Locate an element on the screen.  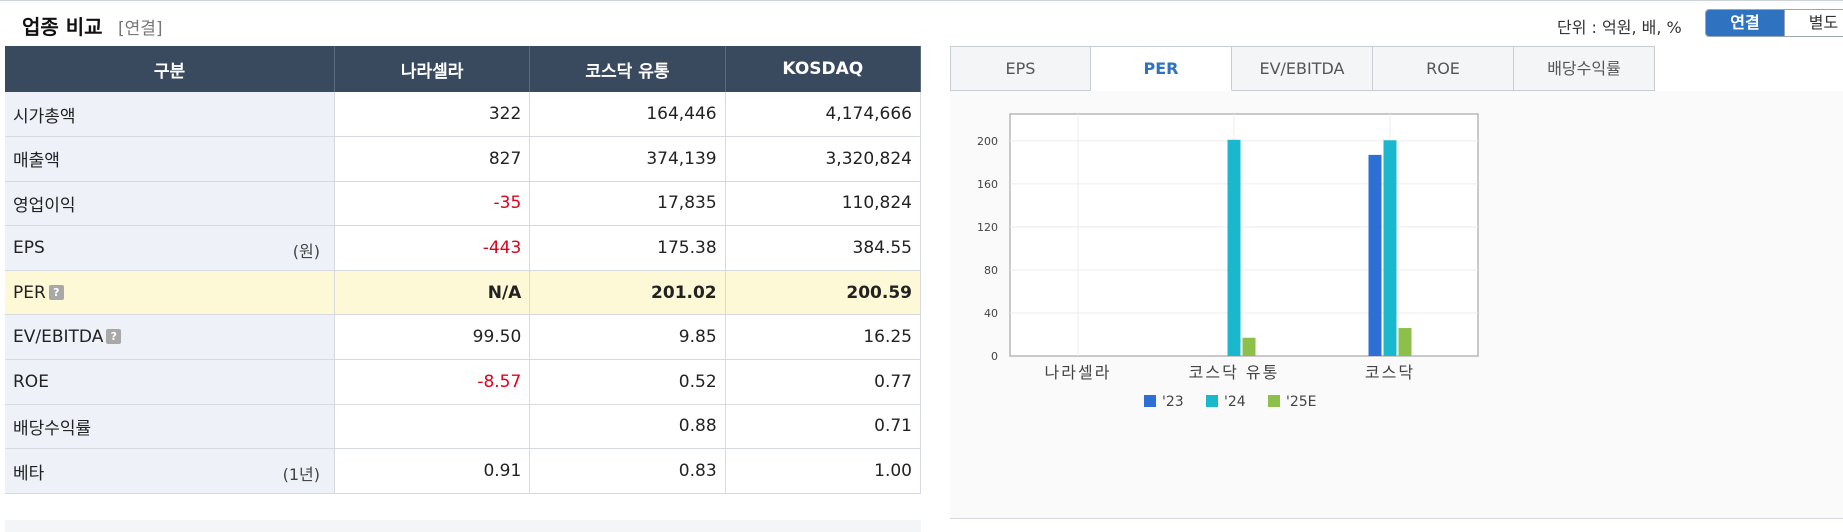
cell-industry: 374,139 is located at coordinates (627, 159).